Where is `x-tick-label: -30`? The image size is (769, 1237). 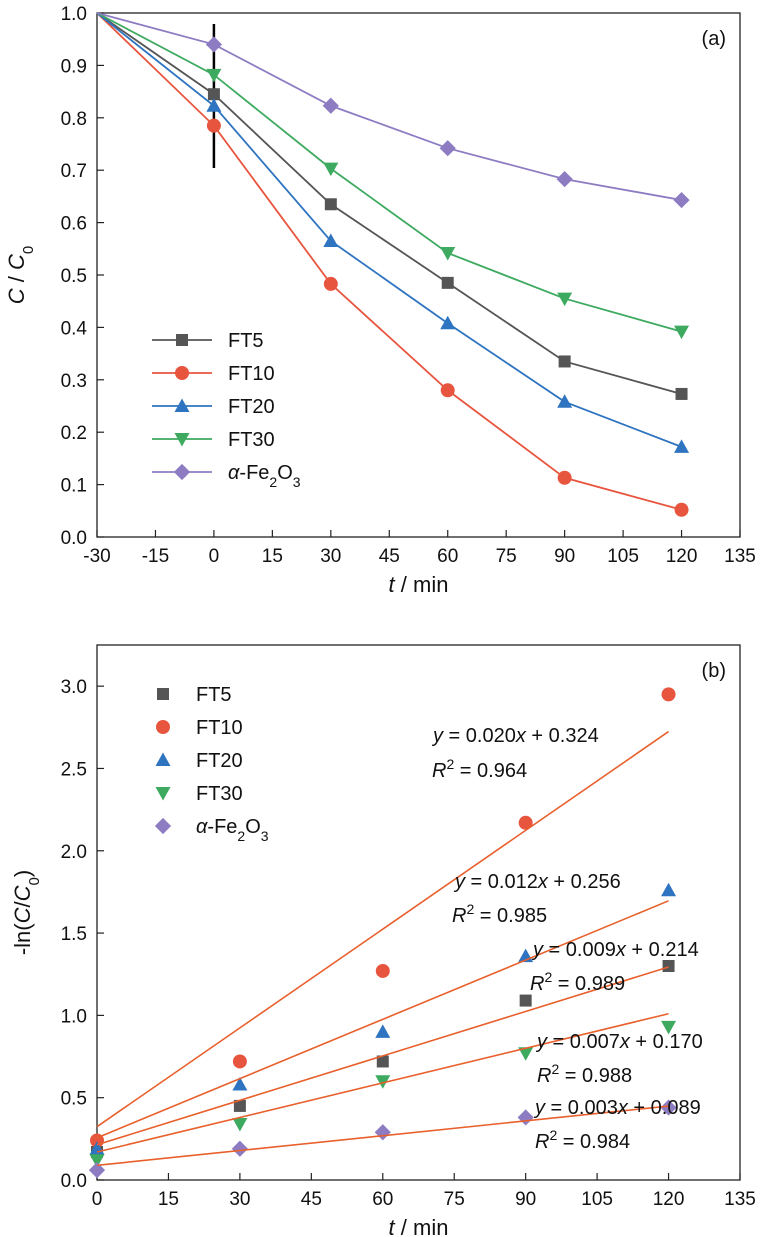 x-tick-label: -30 is located at coordinates (96, 556).